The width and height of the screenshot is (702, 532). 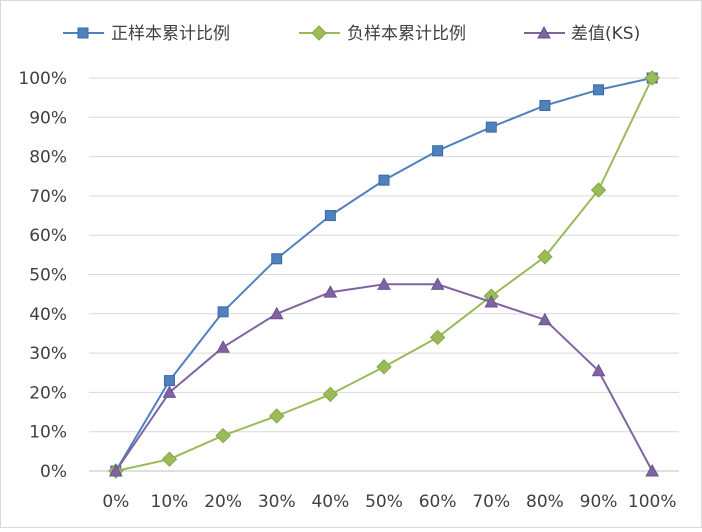 I want to click on legend: 正样本累计比例 负样本累计比例 差值(KS), so click(x=351, y=34).